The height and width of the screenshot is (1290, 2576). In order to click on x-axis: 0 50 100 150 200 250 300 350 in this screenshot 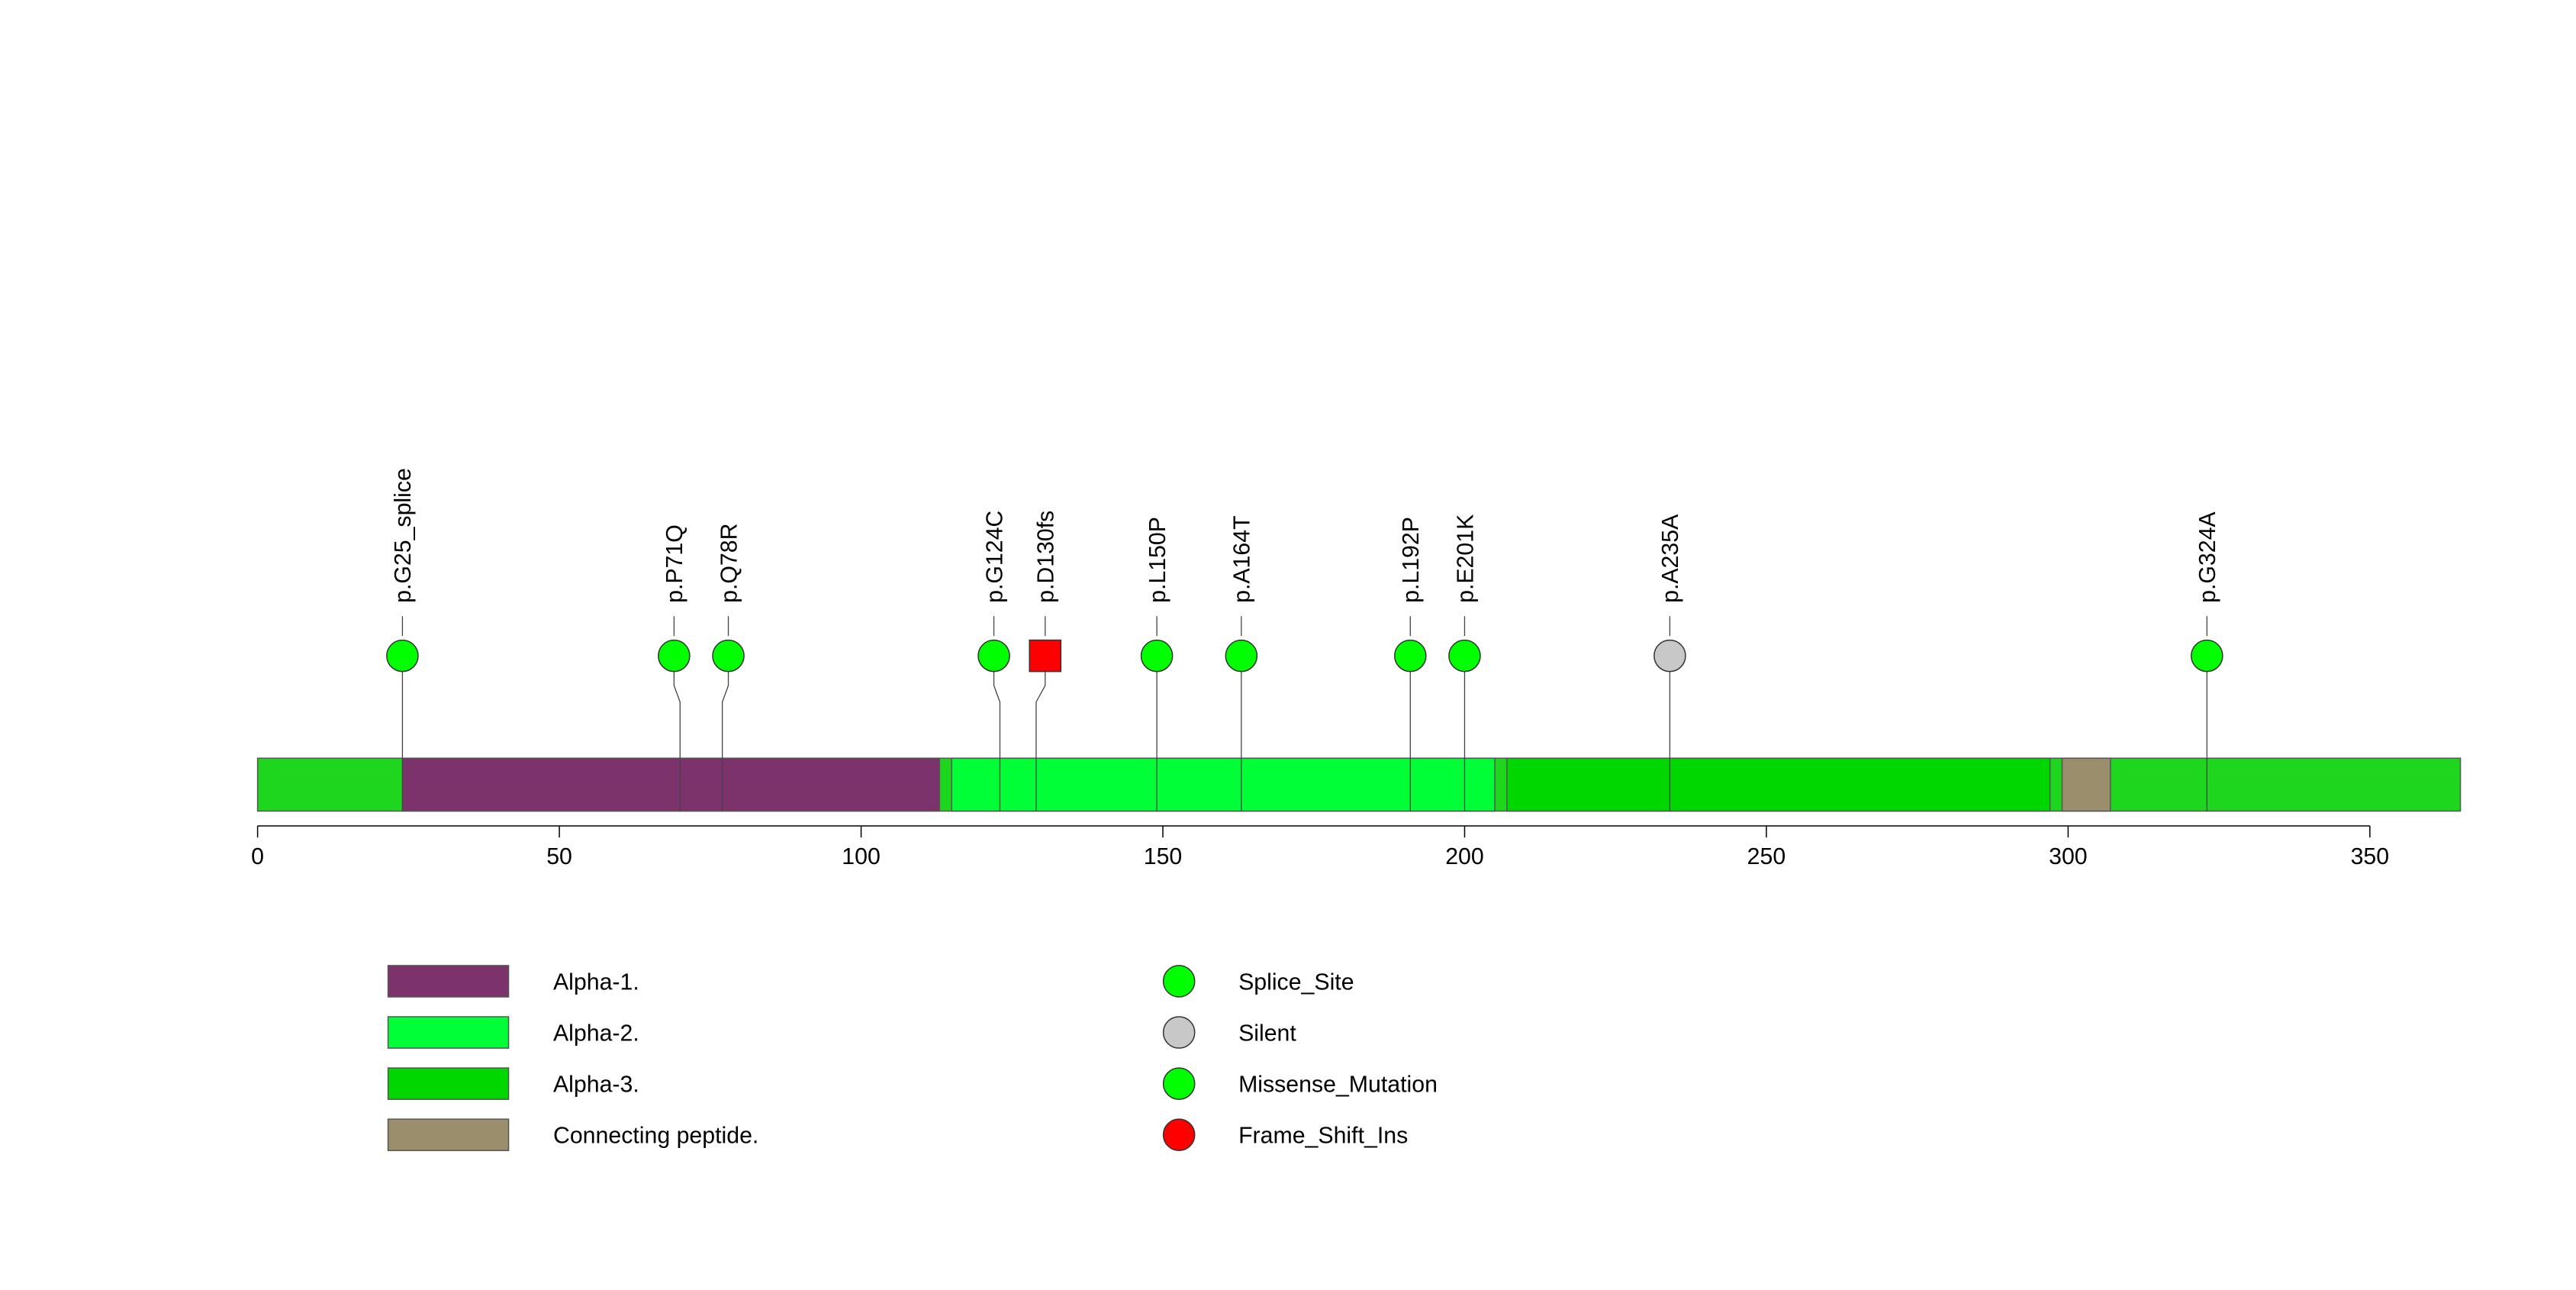, I will do `click(1320, 847)`.